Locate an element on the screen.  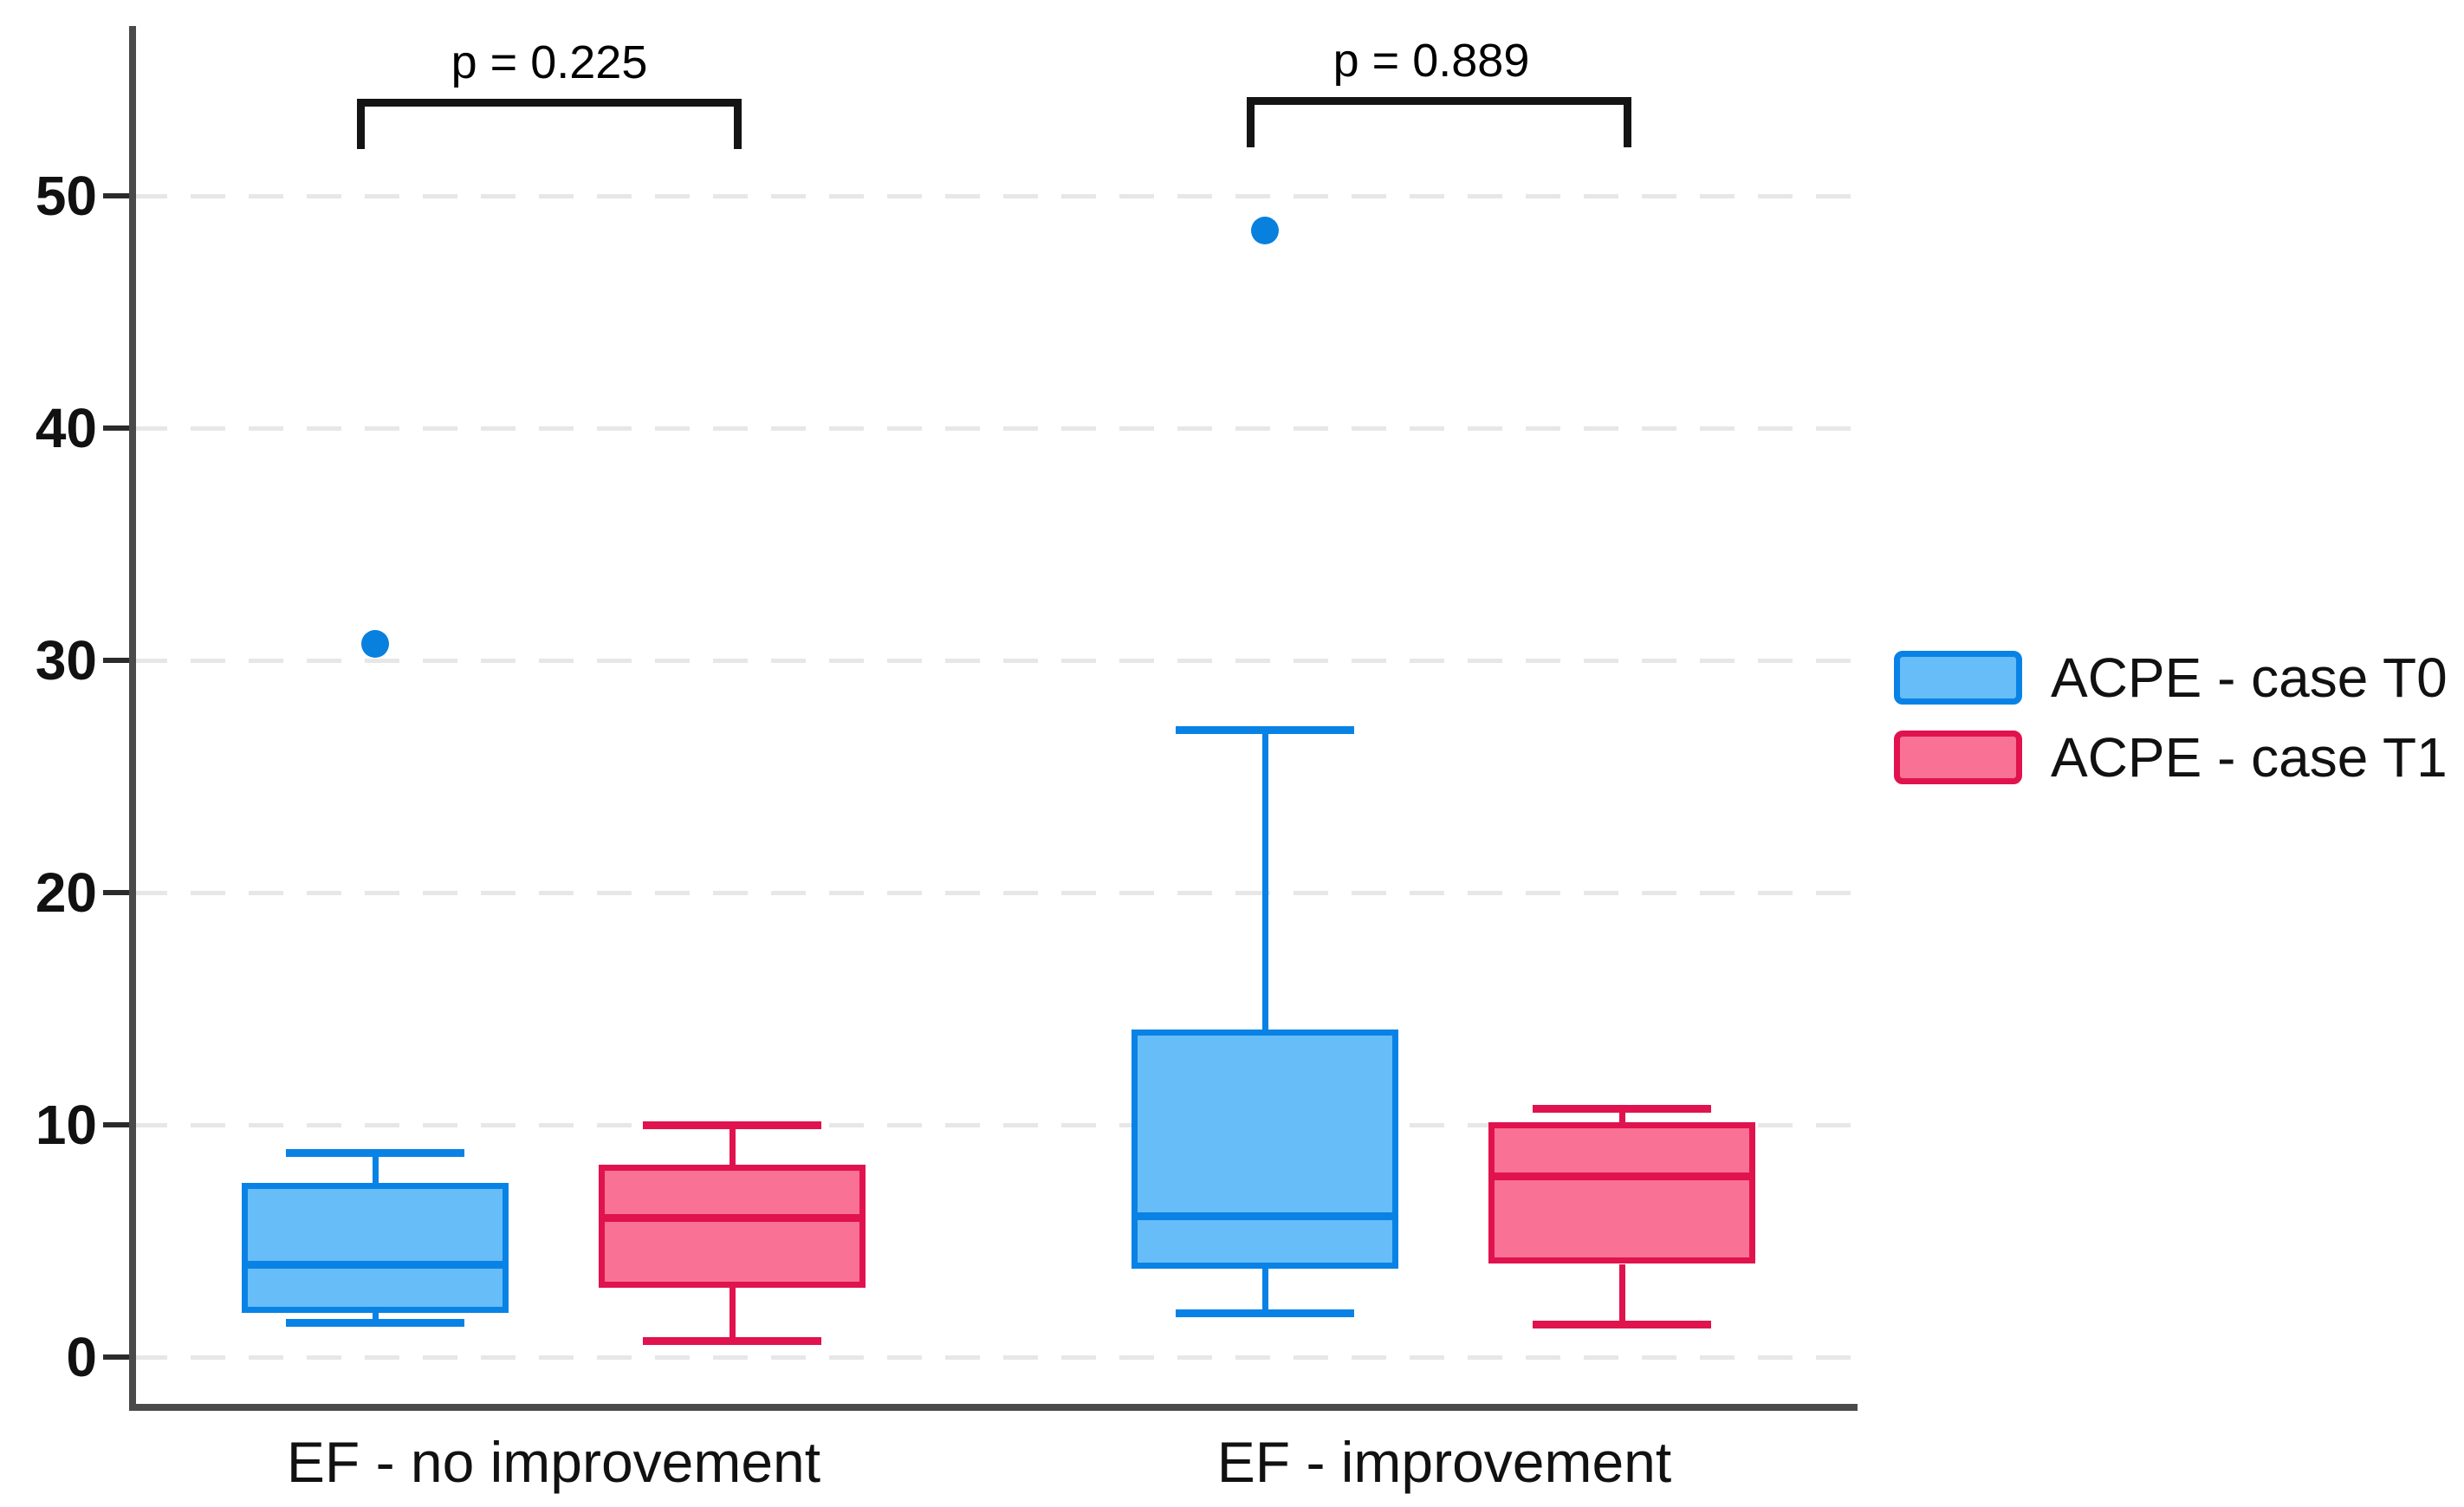
y-tick-label: 40 is located at coordinates (66, 428).